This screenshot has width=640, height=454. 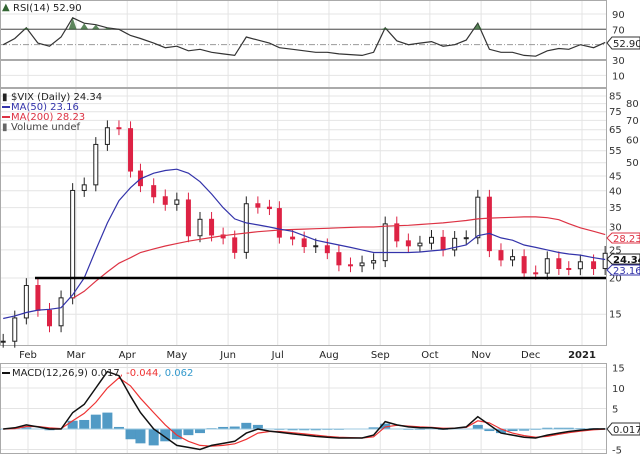 I want to click on rsi-value: 52.90, so click(x=67, y=8).